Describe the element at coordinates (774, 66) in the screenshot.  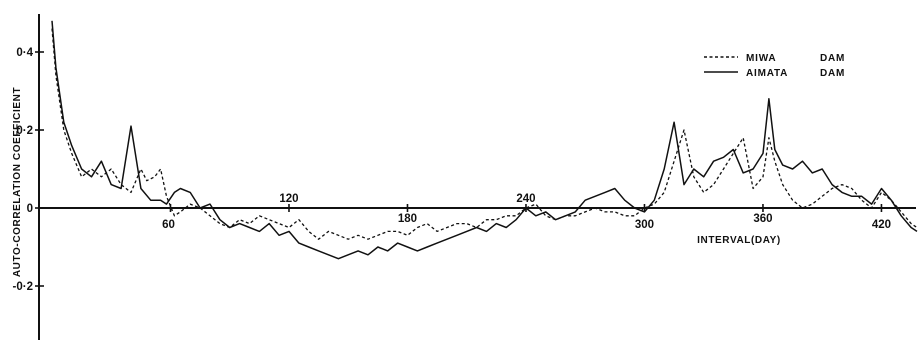
I see `legend: MIWA DAM AIMATA DAM` at that location.